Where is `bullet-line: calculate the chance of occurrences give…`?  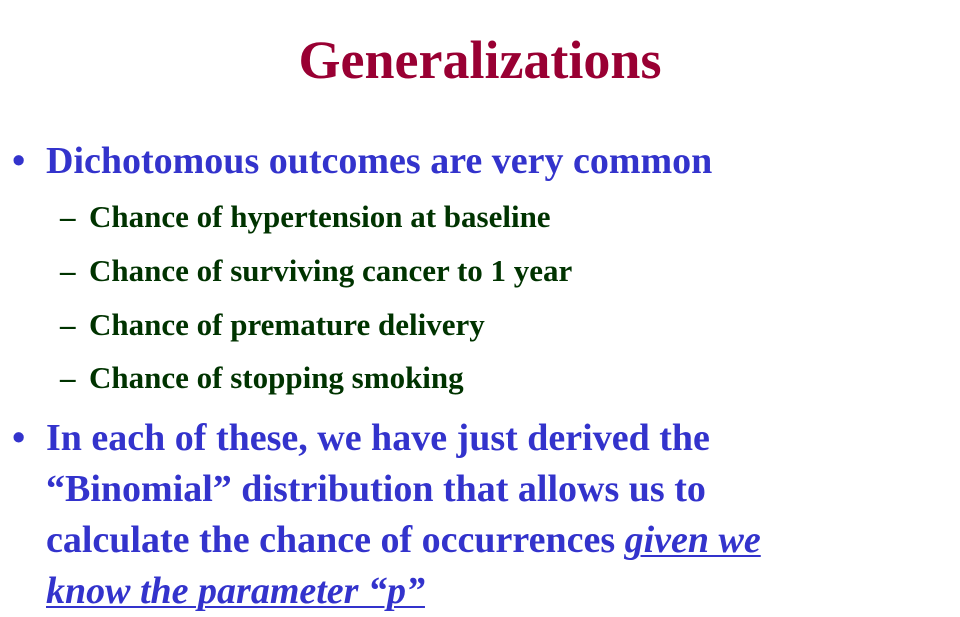
bullet-line: calculate the chance of occurrences give… is located at coordinates (496, 540).